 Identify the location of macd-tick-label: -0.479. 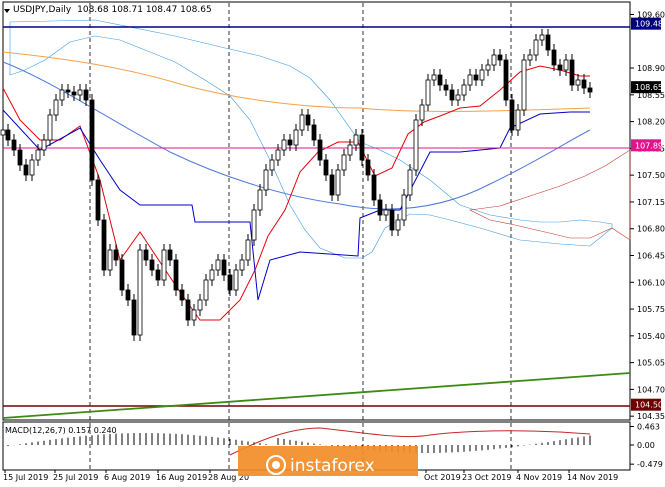
(650, 464).